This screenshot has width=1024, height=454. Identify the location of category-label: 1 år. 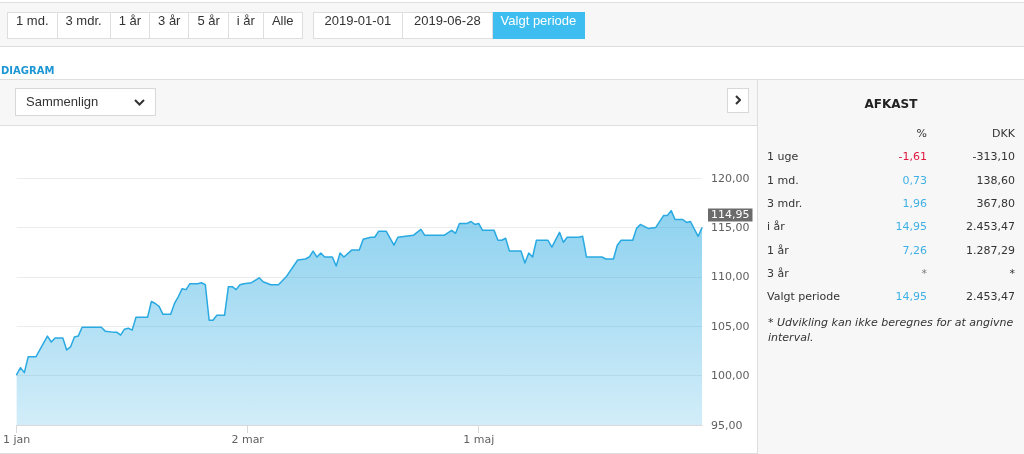
(778, 250).